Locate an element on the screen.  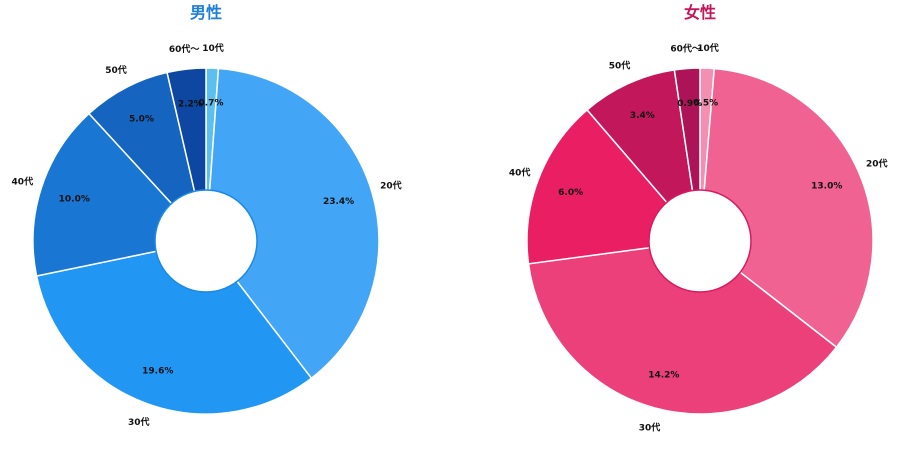
female-value-label-40s: 6.0% is located at coordinates (570, 193).